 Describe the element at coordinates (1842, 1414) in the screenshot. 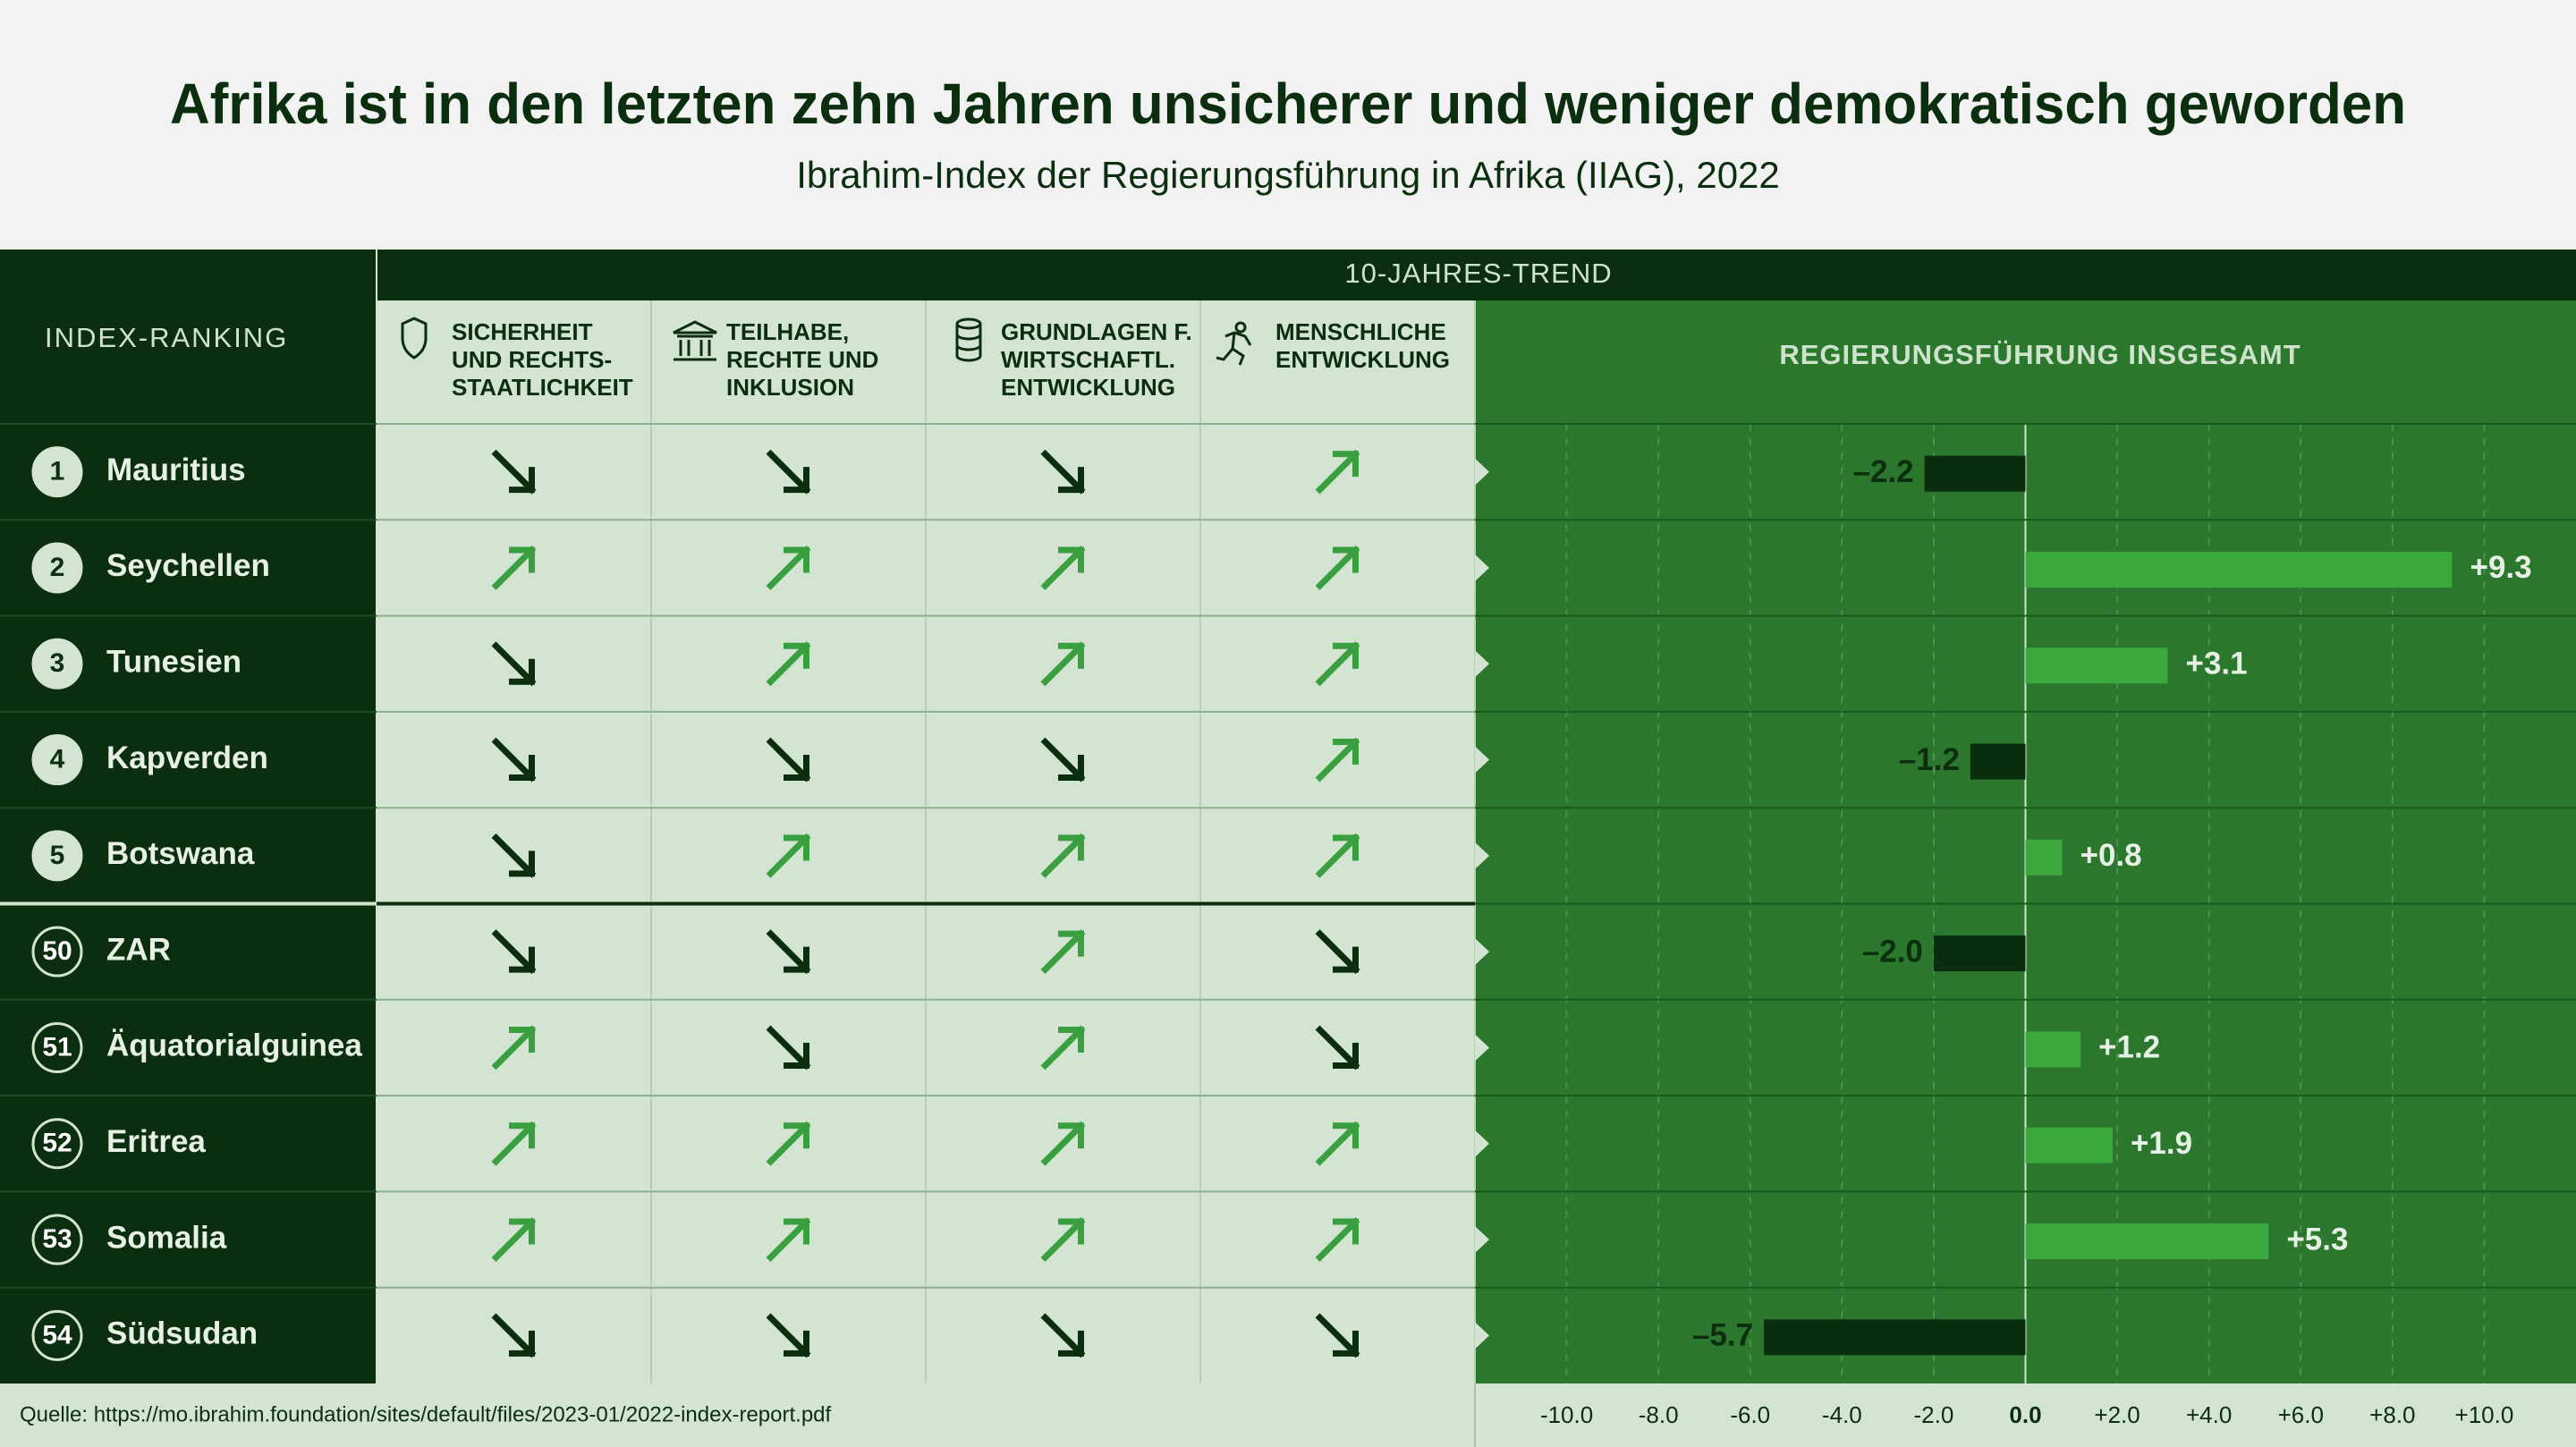

I see `x-tick-label: -4.0` at that location.